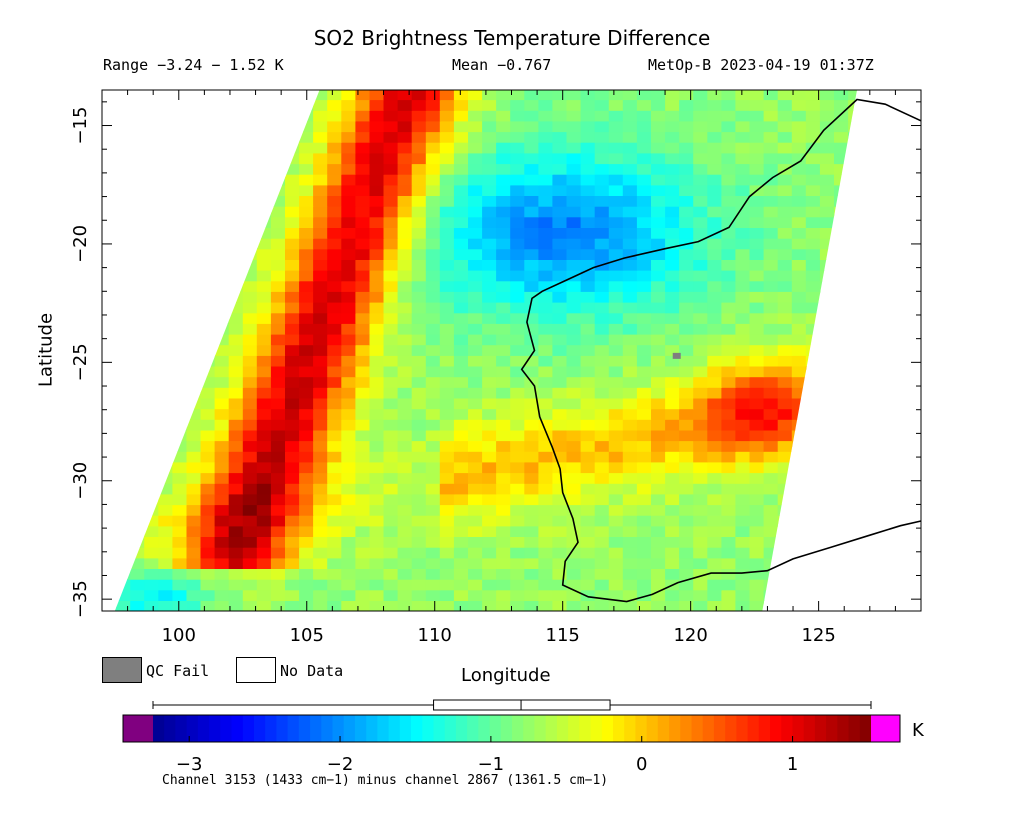 This screenshot has height=813, width=1024. Describe the element at coordinates (307, 635) in the screenshot. I see `lon-tick-label: 105` at that location.